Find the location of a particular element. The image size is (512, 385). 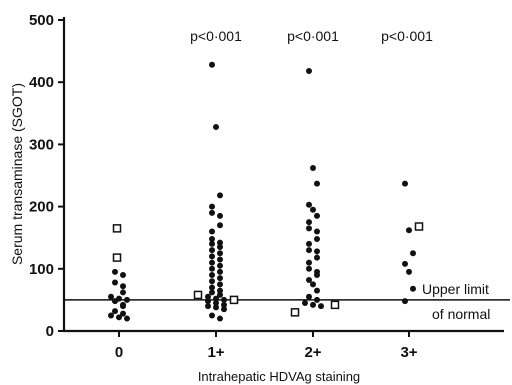

y-tick-label: 0 is located at coordinates (50, 331).